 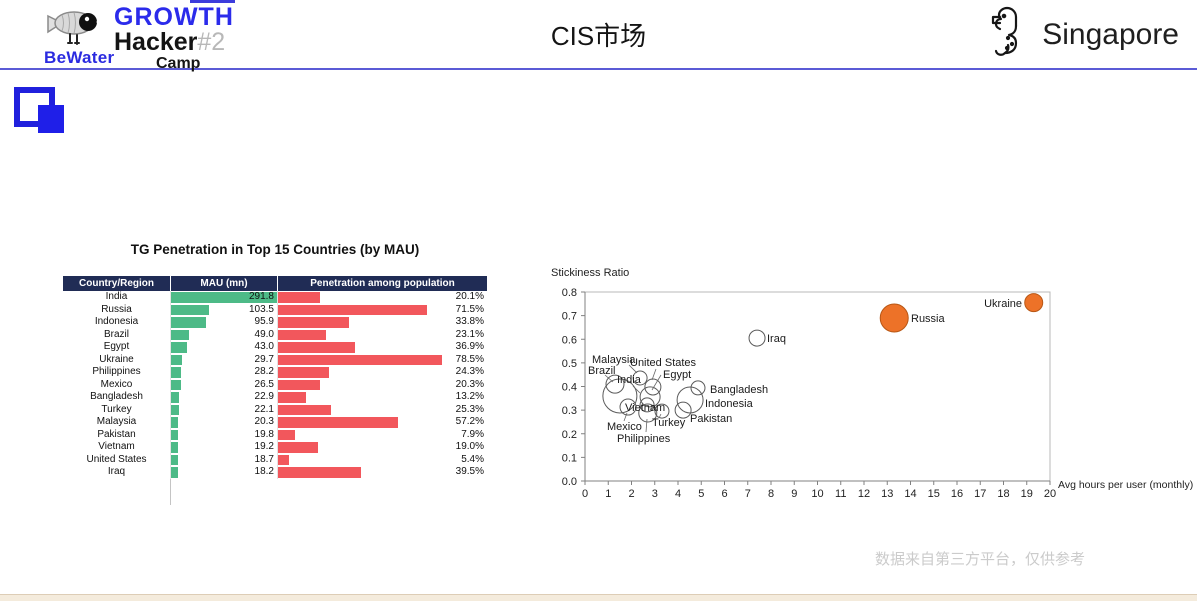 What do you see at coordinates (275, 309) in the screenshot?
I see `table-row: Russia 103.5 71.5%` at bounding box center [275, 309].